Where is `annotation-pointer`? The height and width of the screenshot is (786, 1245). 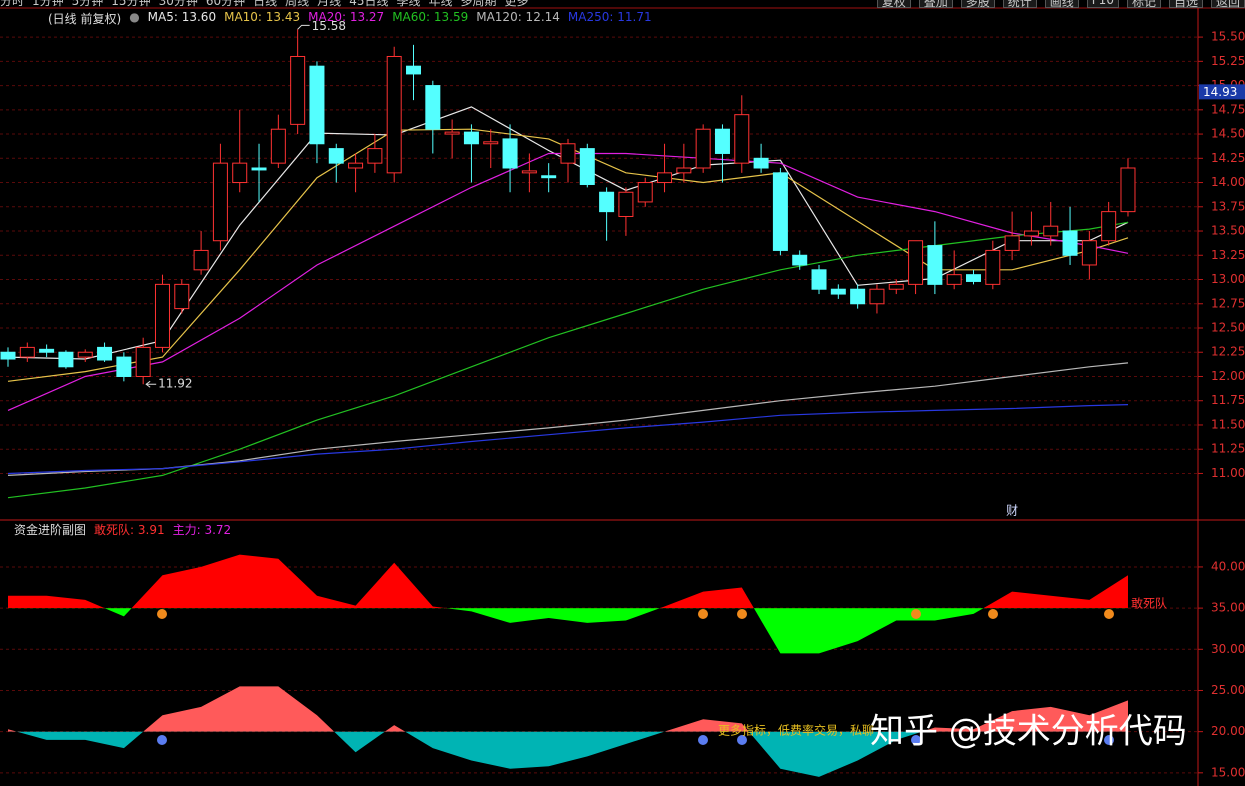
annotation-pointer is located at coordinates (303, 27).